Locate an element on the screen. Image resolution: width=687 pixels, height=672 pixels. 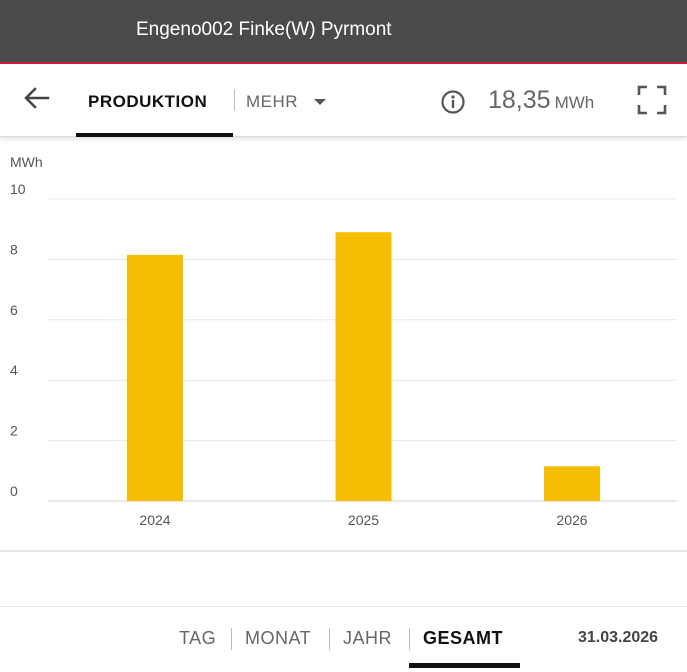
y-tick-label: 0 is located at coordinates (14, 491).